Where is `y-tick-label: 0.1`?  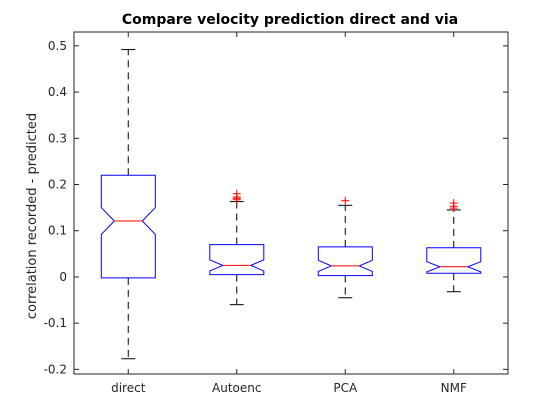 y-tick-label: 0.1 is located at coordinates (57, 231).